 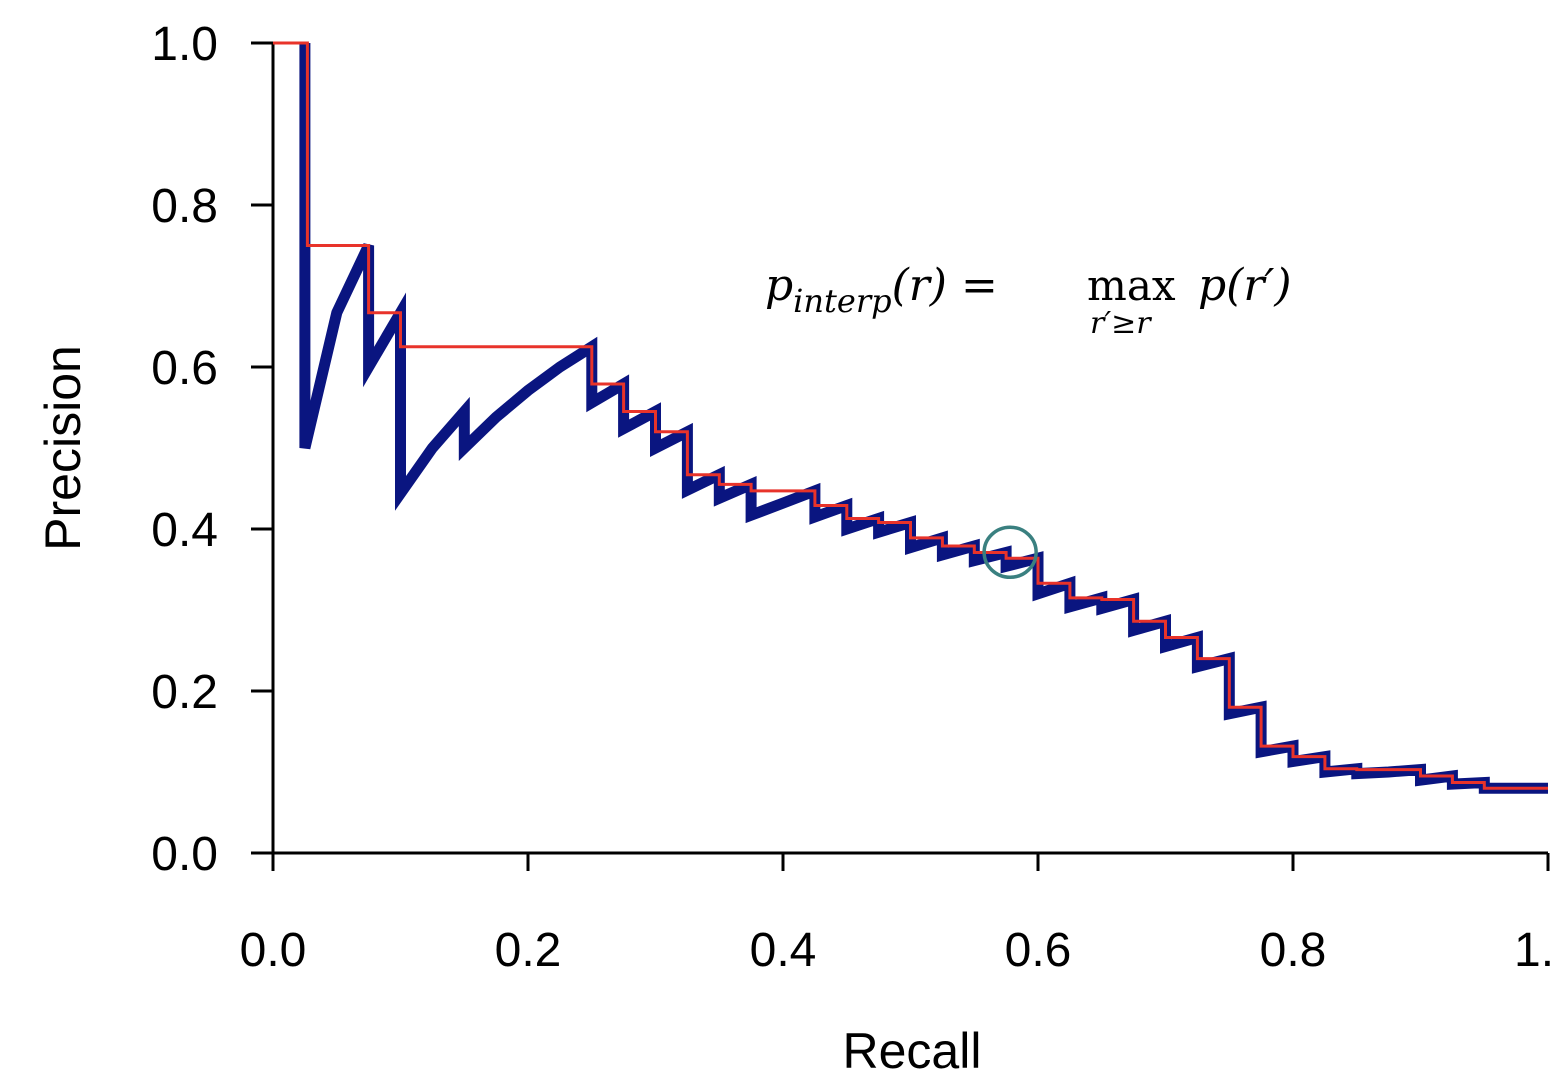 I want to click on y-tick-label: 0.4, so click(x=184, y=530).